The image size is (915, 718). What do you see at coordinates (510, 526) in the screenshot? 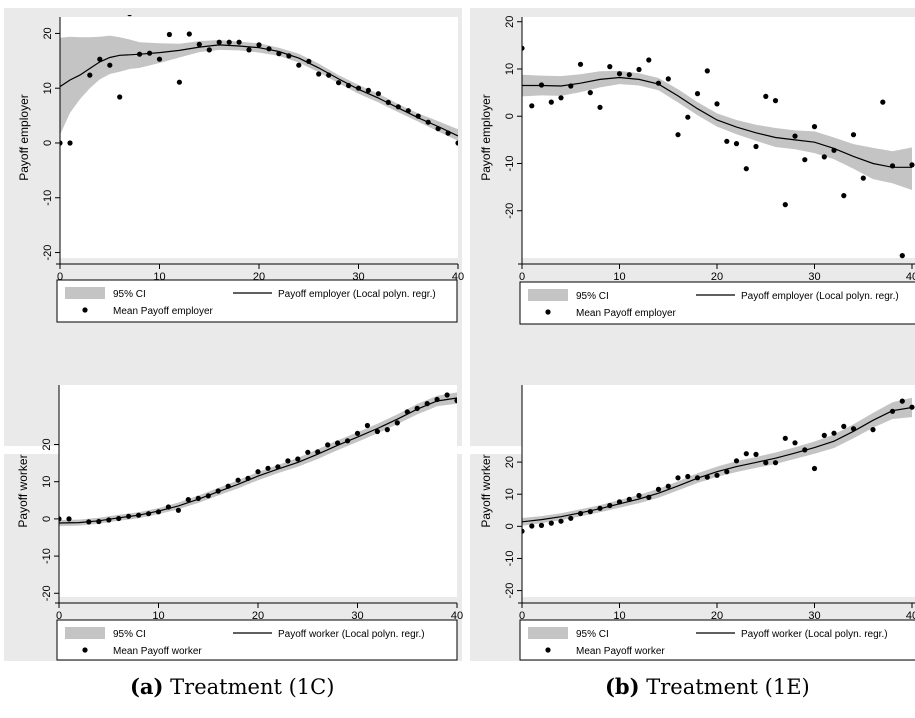
I see `y-tick-label: 0` at bounding box center [510, 526].